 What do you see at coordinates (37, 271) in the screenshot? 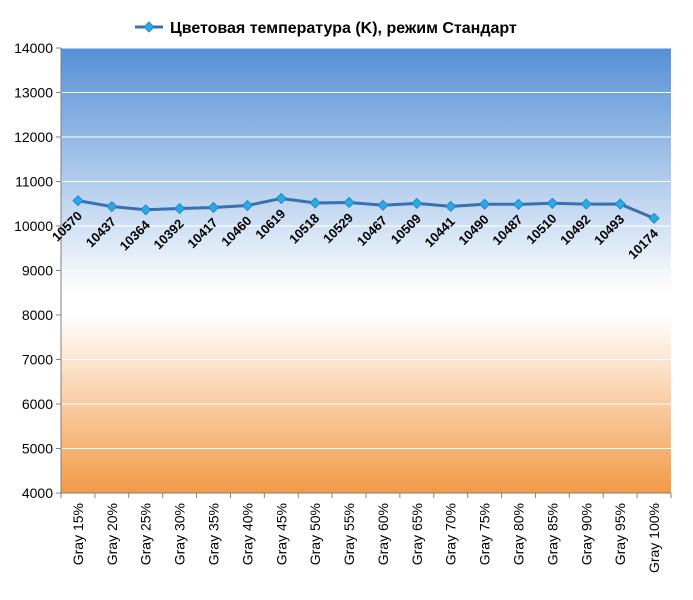
I see `y-tick-label: 9000` at bounding box center [37, 271].